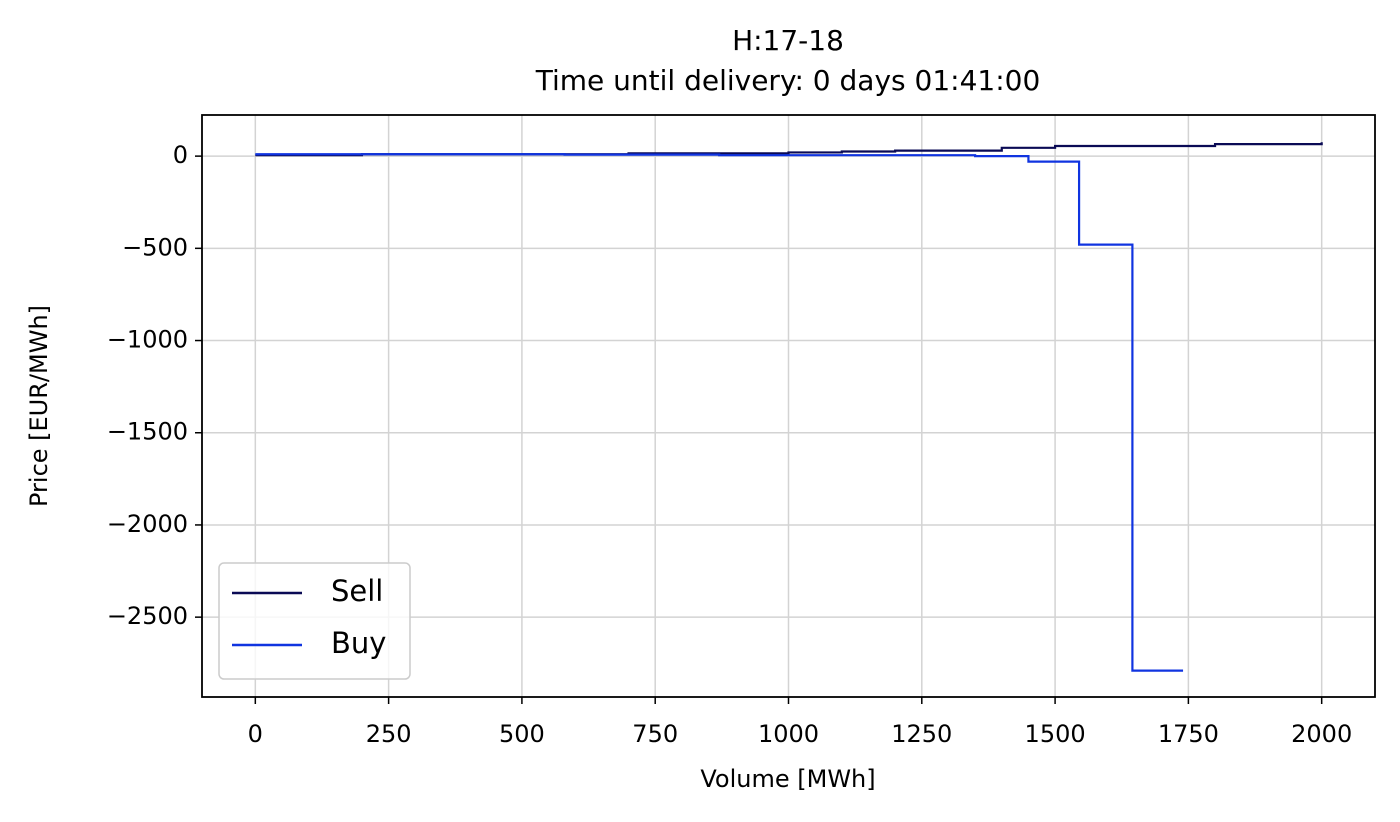 The height and width of the screenshot is (822, 1400). I want to click on x-tick-label: 1250, so click(921, 734).